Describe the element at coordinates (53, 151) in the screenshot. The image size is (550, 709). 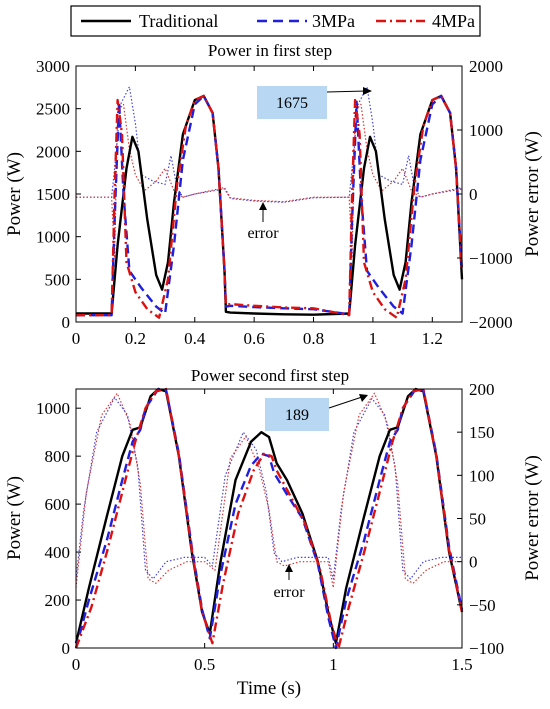
I see `chart-top-ytick-label: 2000` at that location.